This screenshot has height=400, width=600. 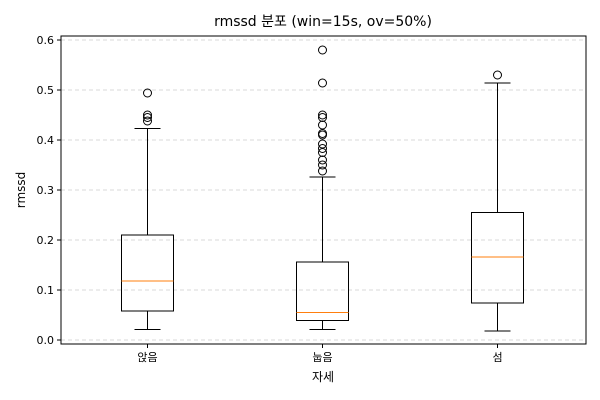 What do you see at coordinates (322, 357) in the screenshot?
I see `x-tick-label: 눕음` at bounding box center [322, 357].